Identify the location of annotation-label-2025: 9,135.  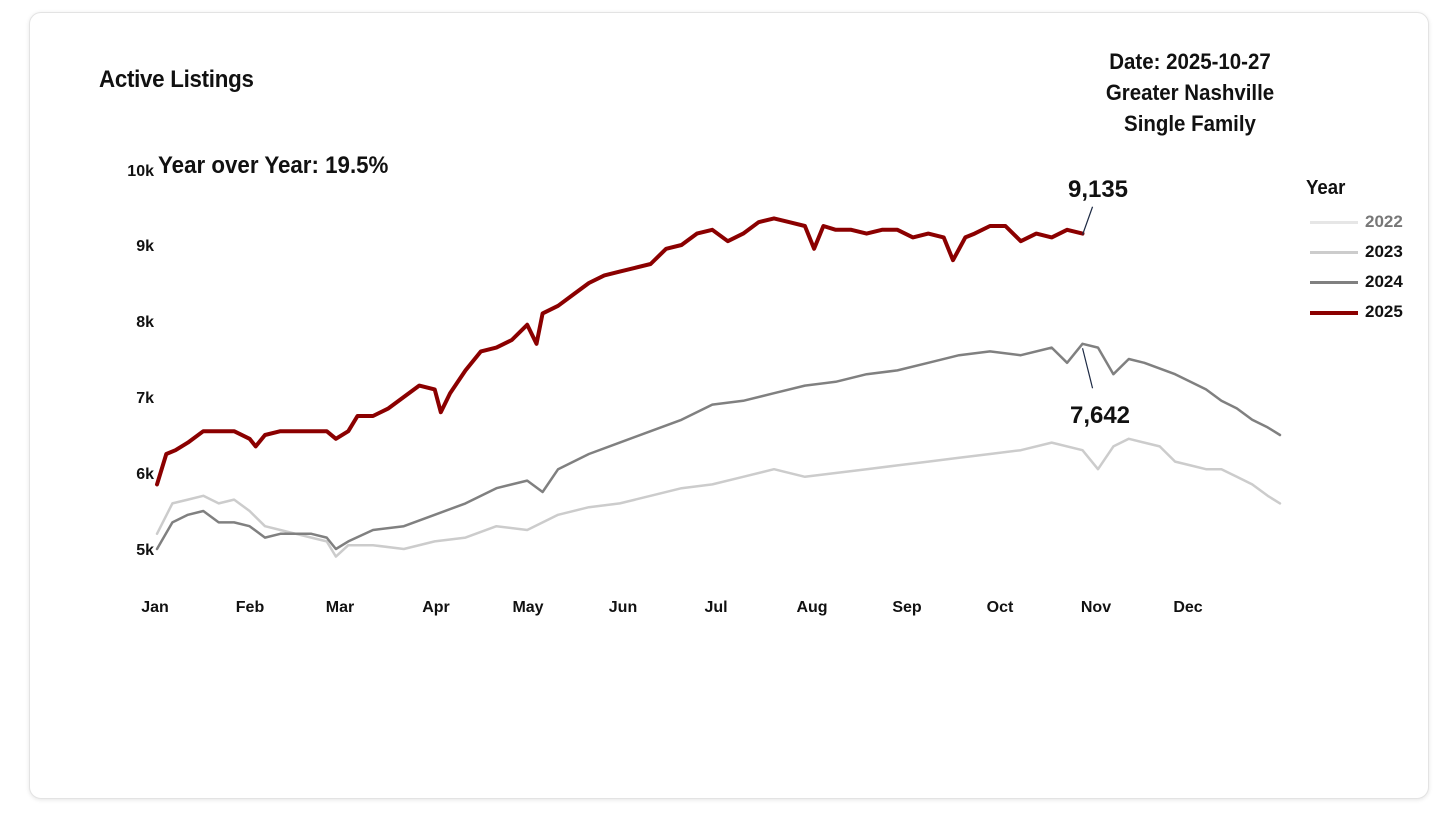
(1098, 189).